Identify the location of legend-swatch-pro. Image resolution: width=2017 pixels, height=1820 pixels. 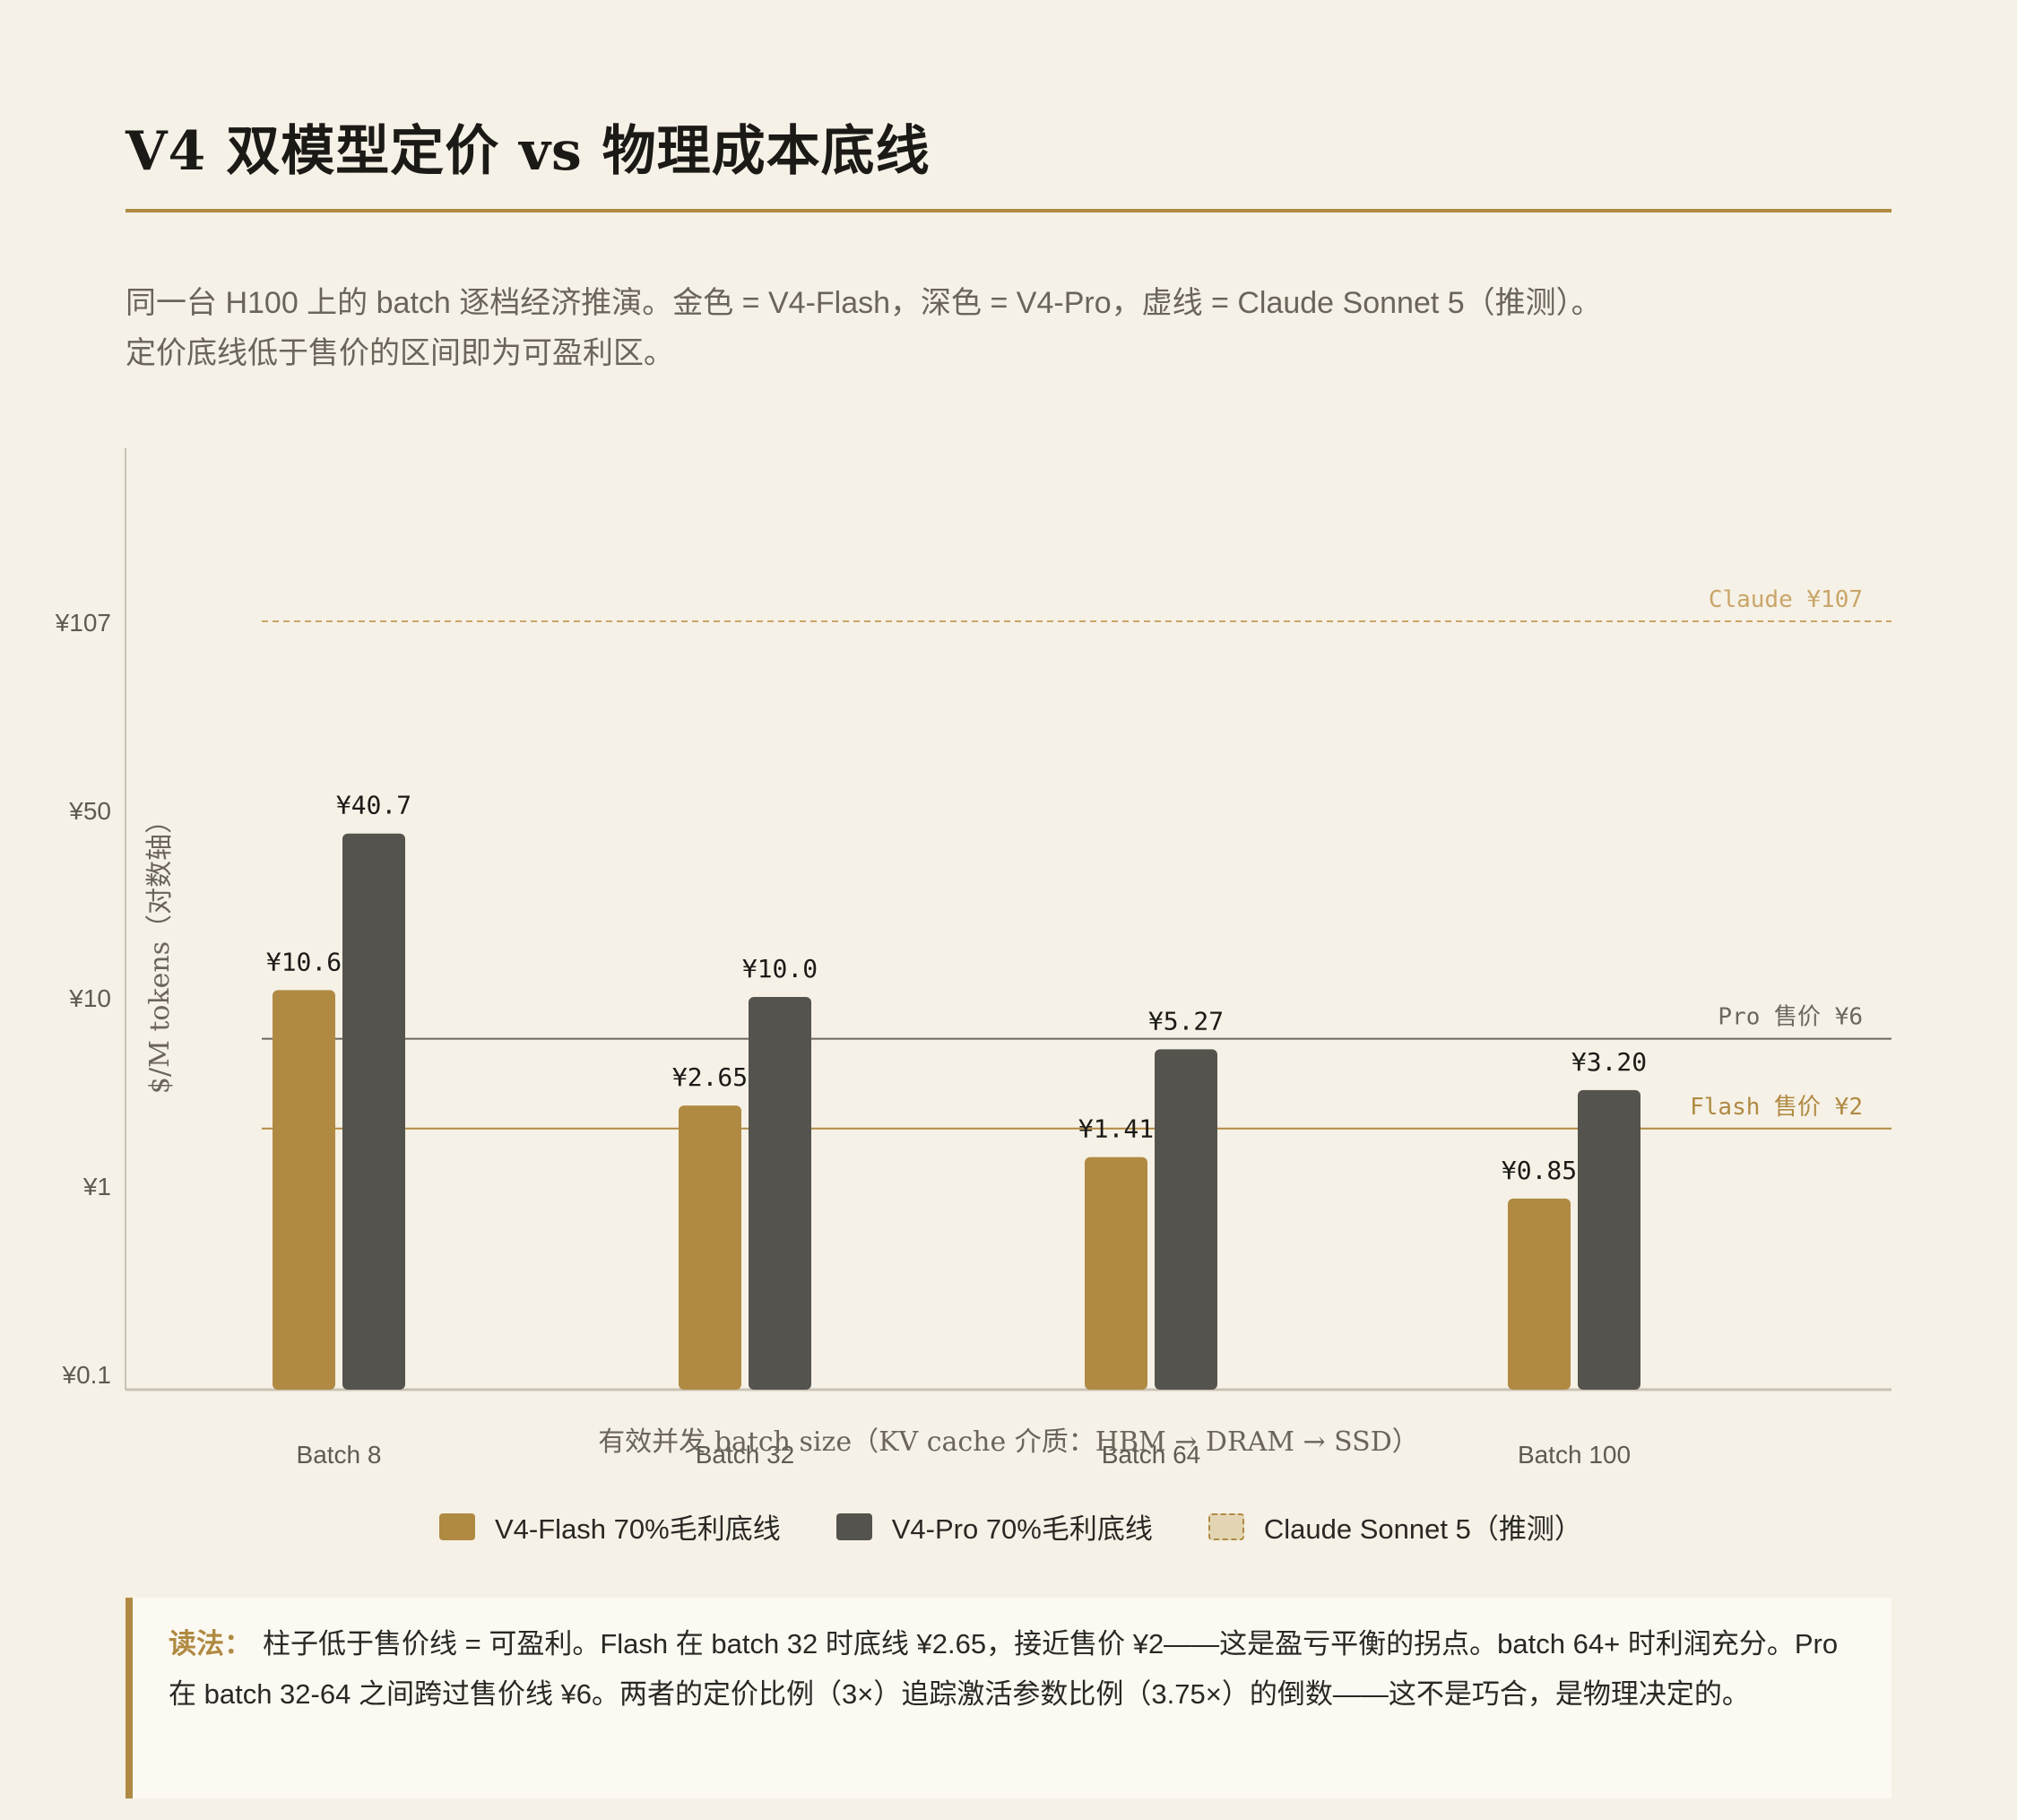
(853, 1526).